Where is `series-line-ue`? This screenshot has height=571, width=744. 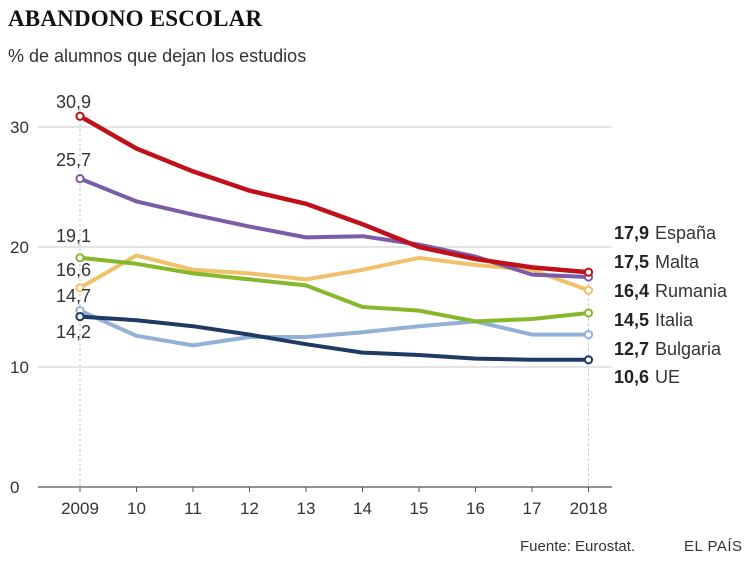 series-line-ue is located at coordinates (334, 338).